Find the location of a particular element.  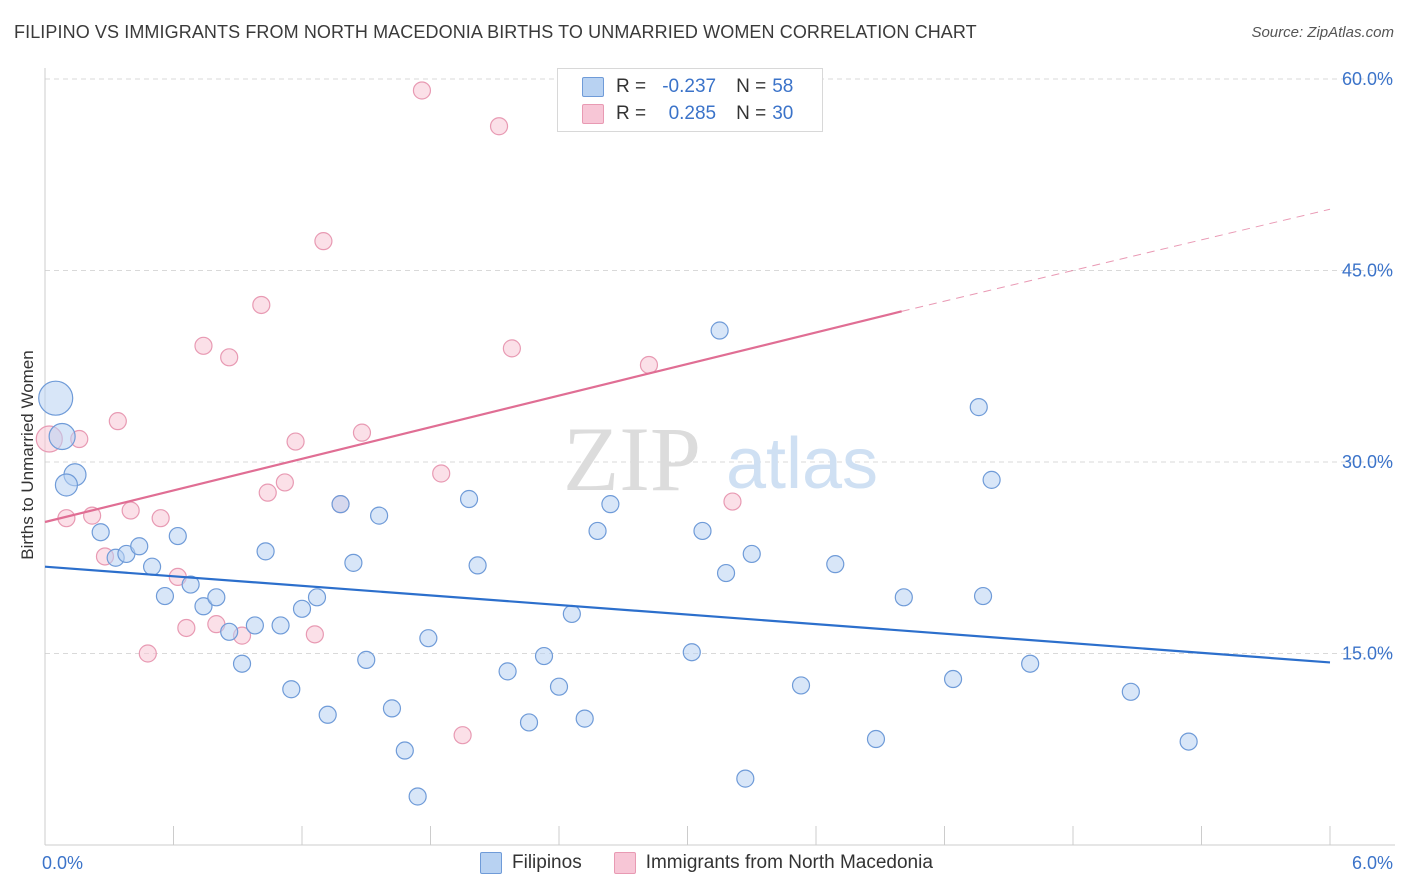

watermark-atlas: atlas is located at coordinates (802, 464).